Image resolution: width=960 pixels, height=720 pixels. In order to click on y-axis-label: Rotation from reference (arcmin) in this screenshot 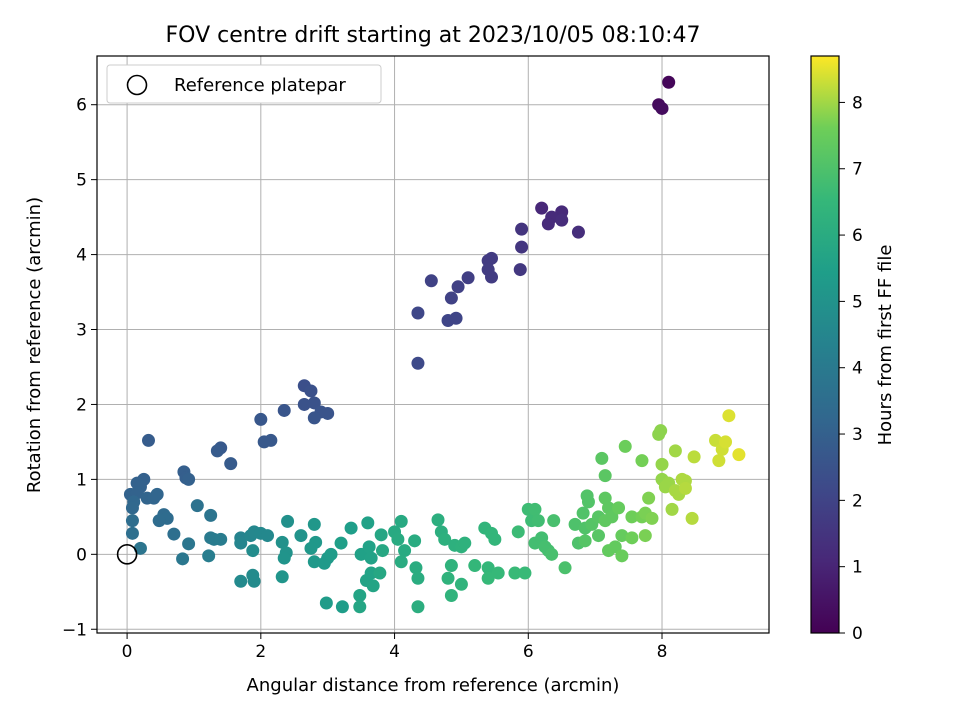, I will do `click(34, 345)`.